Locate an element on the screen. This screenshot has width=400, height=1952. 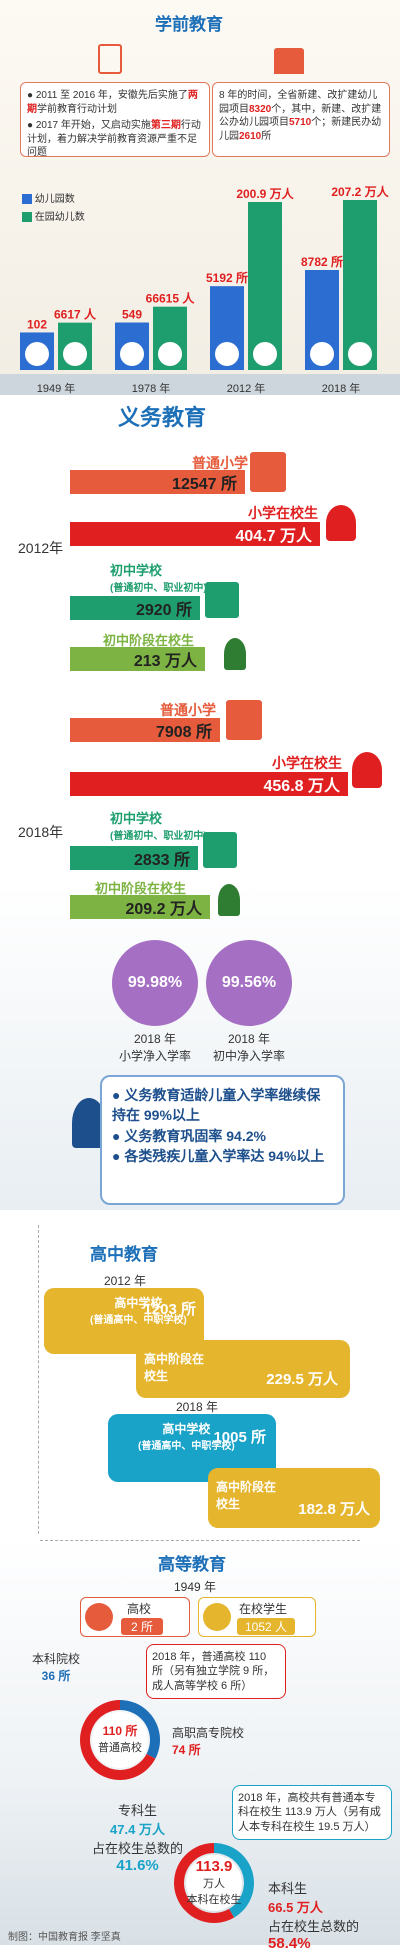
junior-share-label: 占在校生总数的 is located at coordinates (138, 1848).